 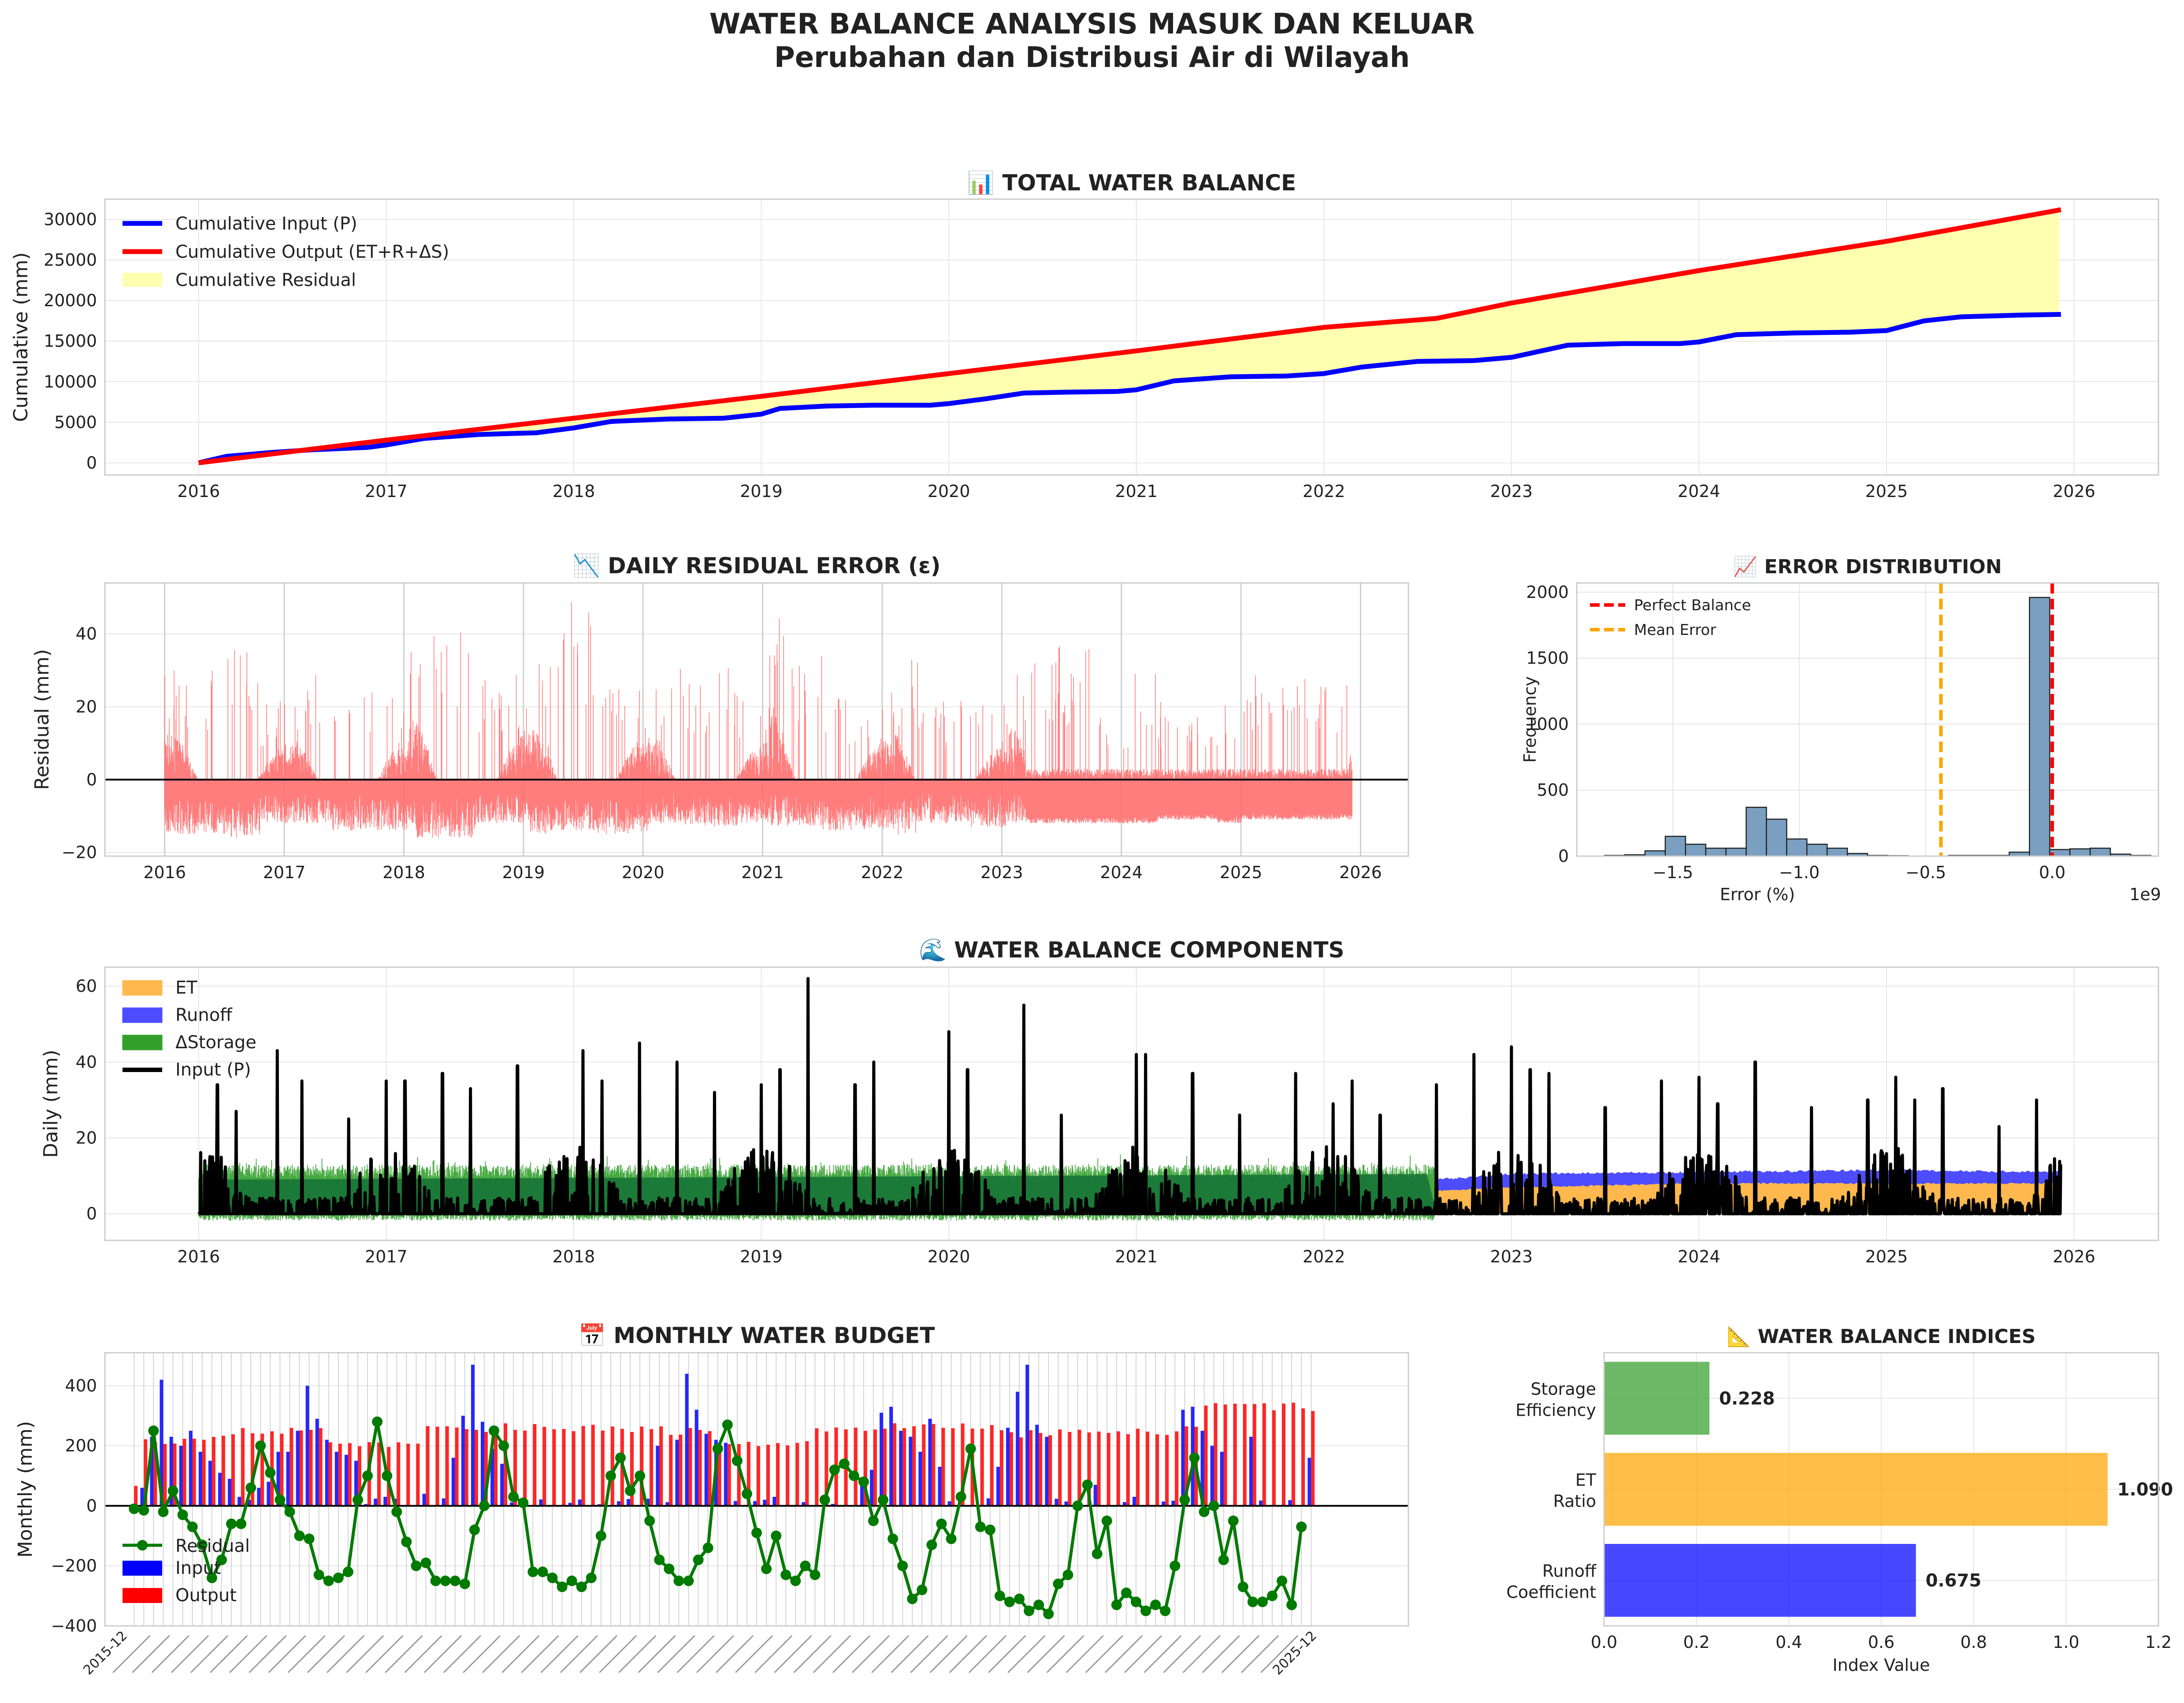 I want to click on distribution-frame, so click(x=1867, y=719).